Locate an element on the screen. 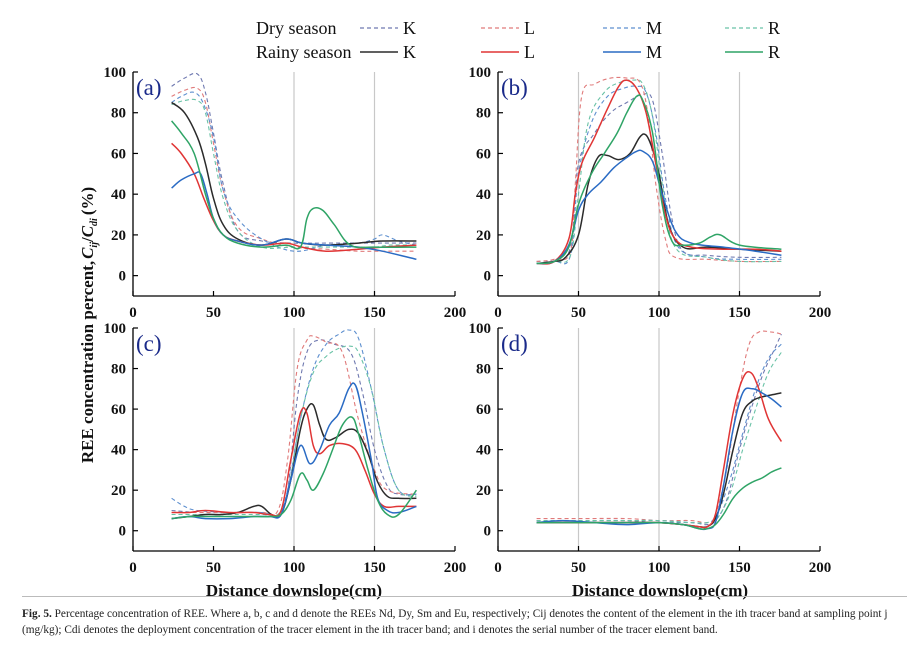  y-axis-title-text: REE concentration percent, is located at coordinates (87, 362).